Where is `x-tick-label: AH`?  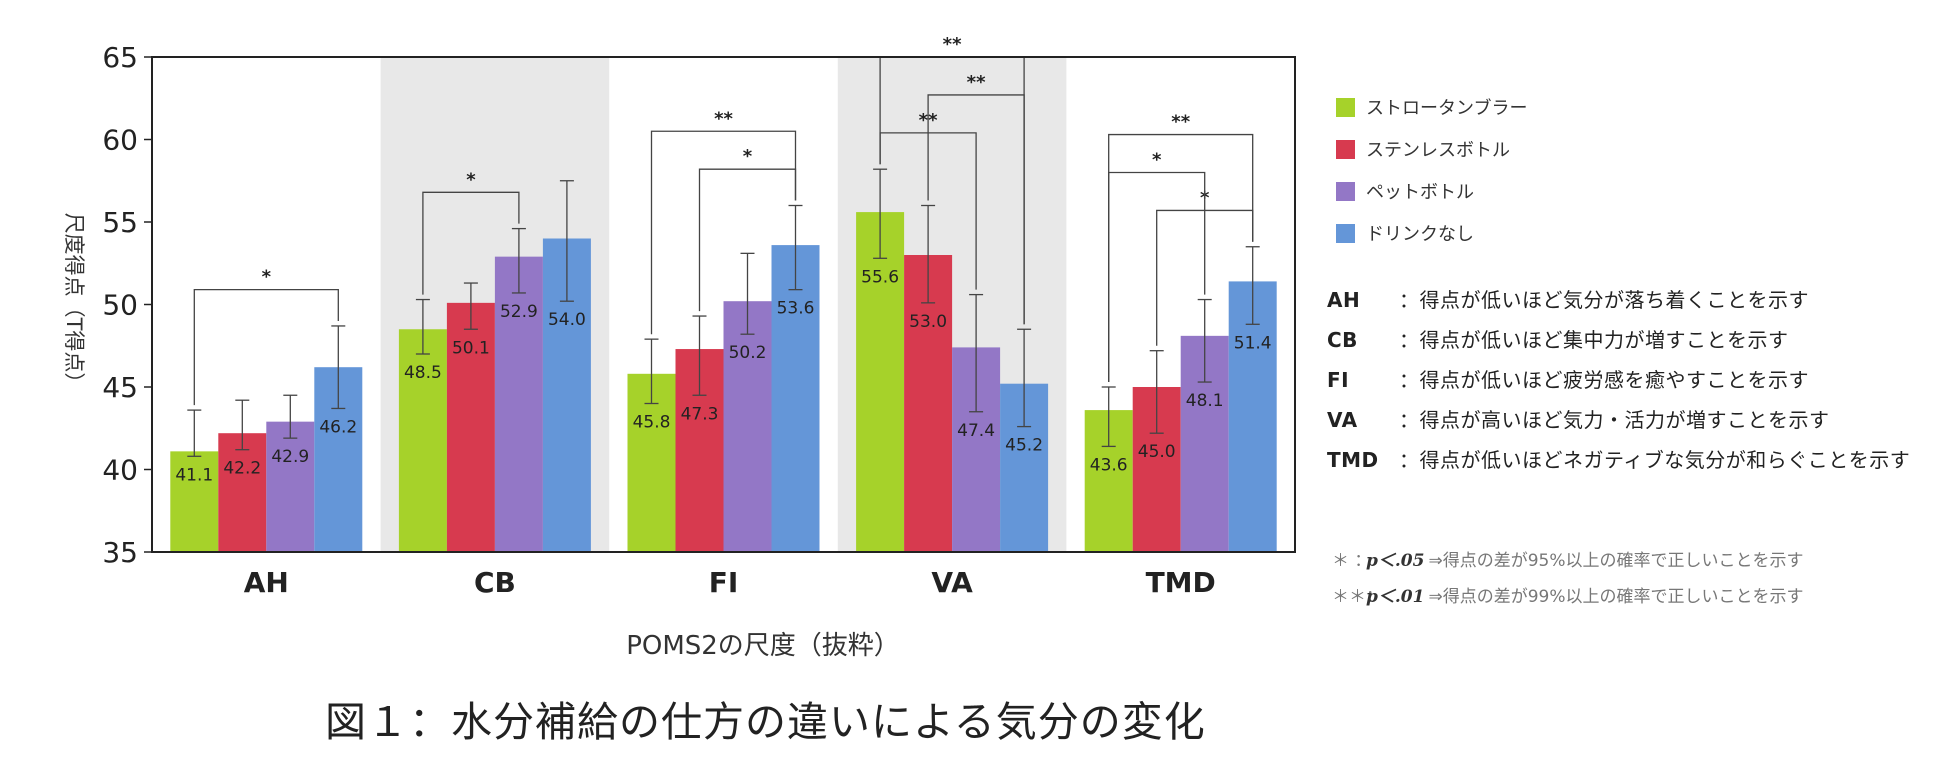 x-tick-label: AH is located at coordinates (266, 582).